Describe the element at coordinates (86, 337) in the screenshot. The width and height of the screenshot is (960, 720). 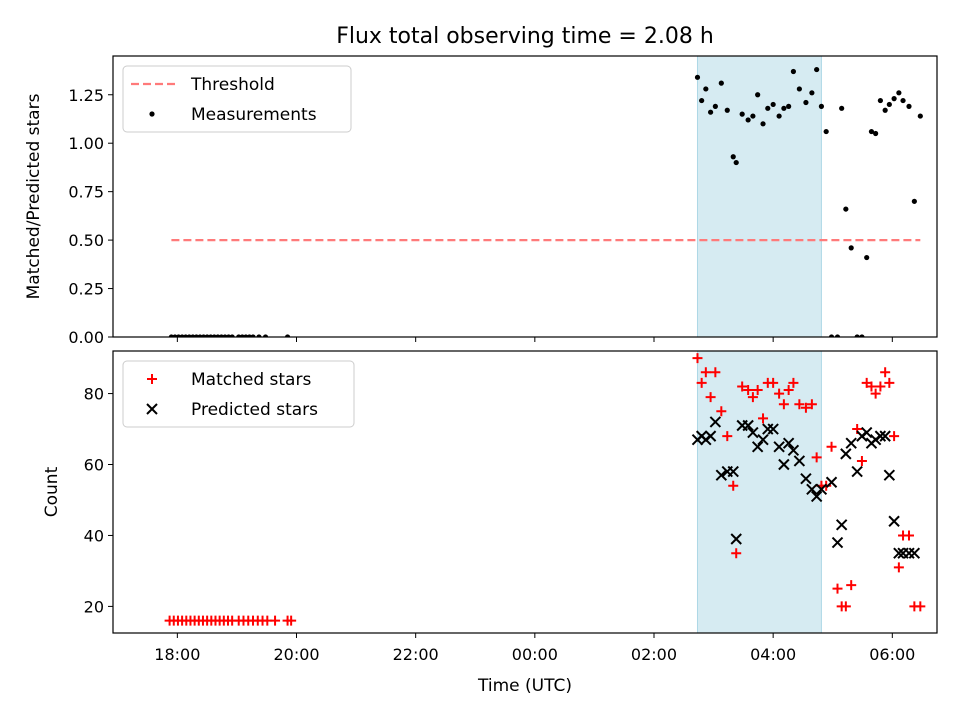
I see `y-tick-label: 0.00` at that location.